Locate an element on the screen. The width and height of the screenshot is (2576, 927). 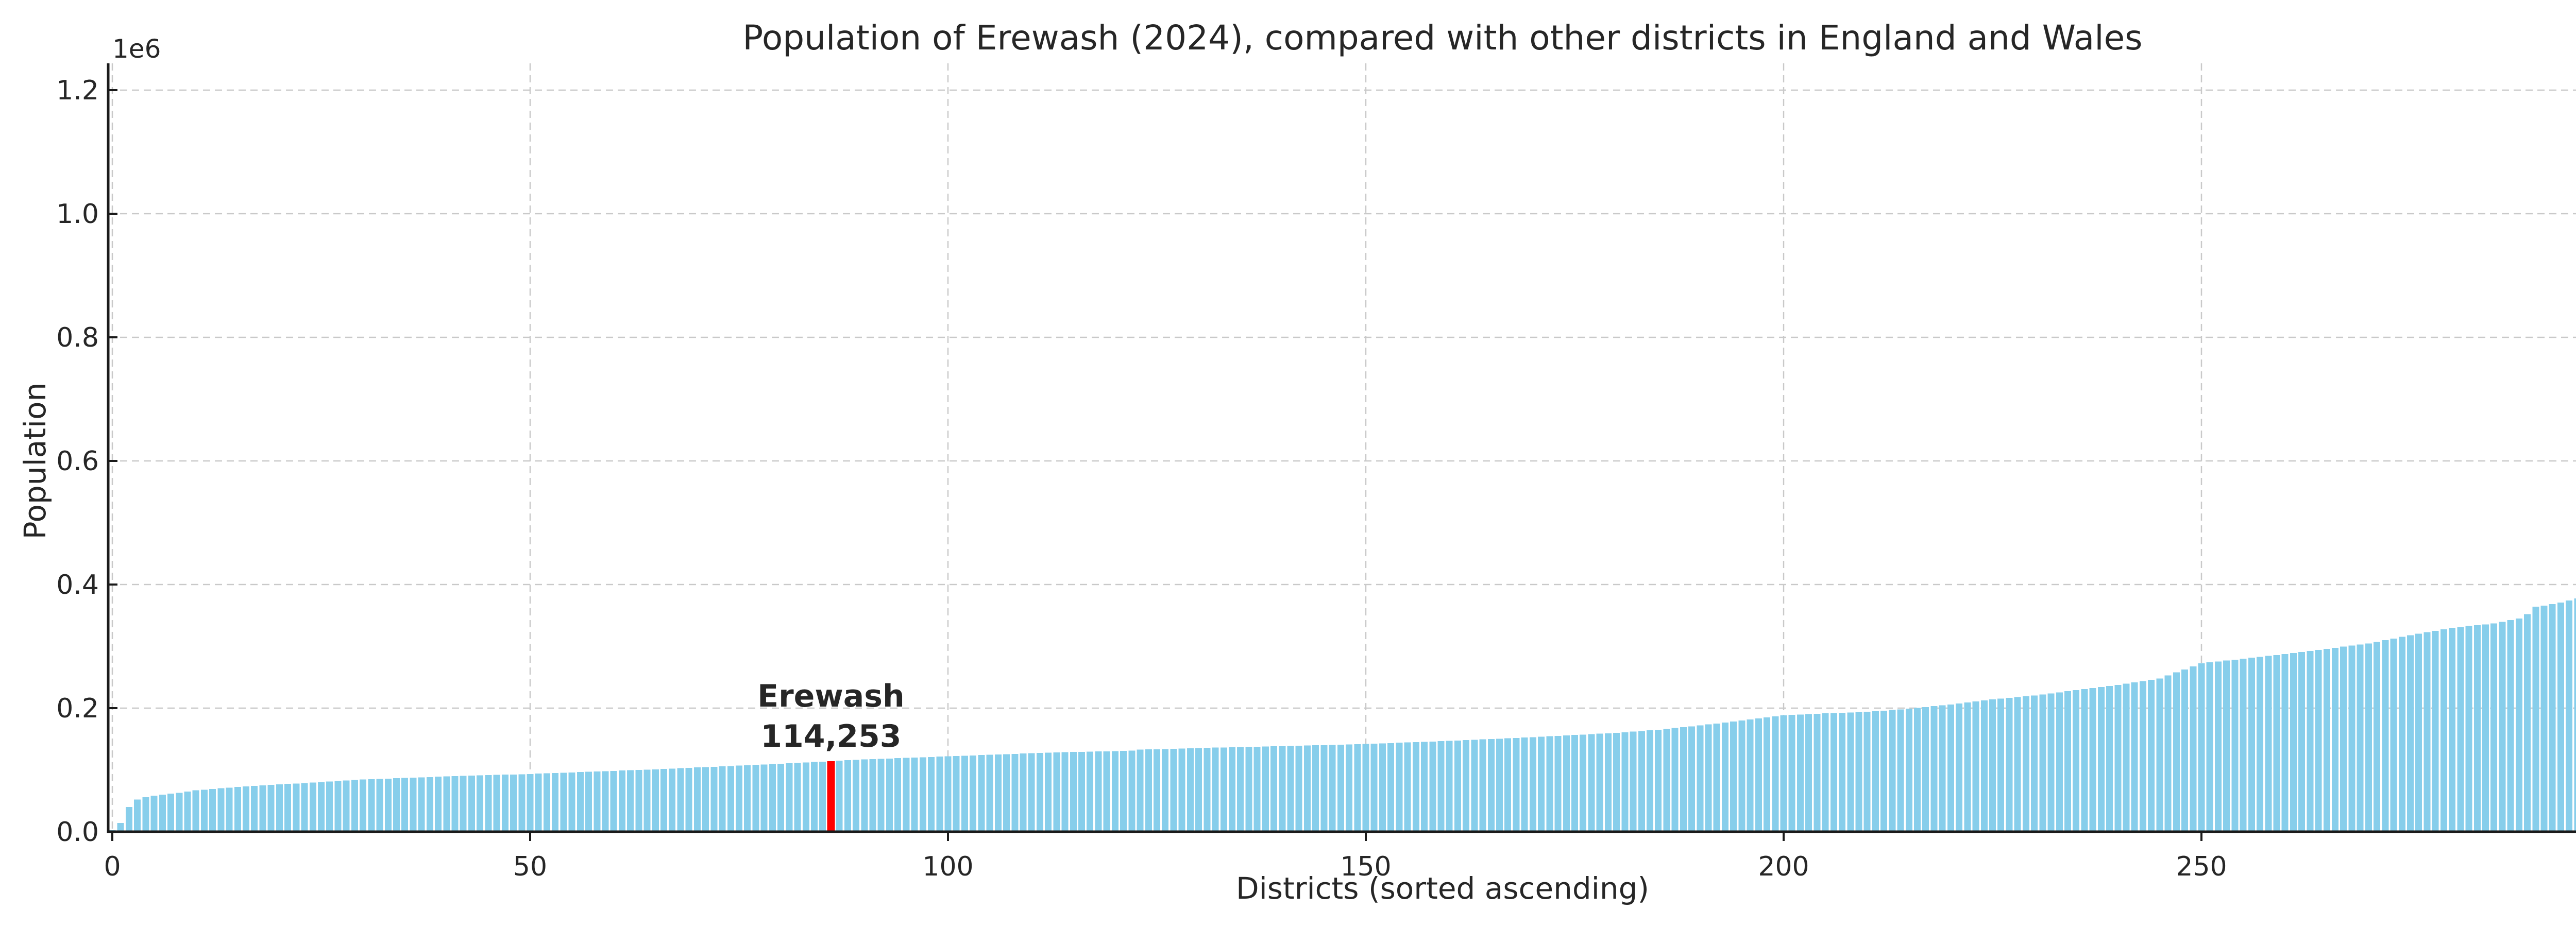
y-tick-label: 1.2 is located at coordinates (77, 90).